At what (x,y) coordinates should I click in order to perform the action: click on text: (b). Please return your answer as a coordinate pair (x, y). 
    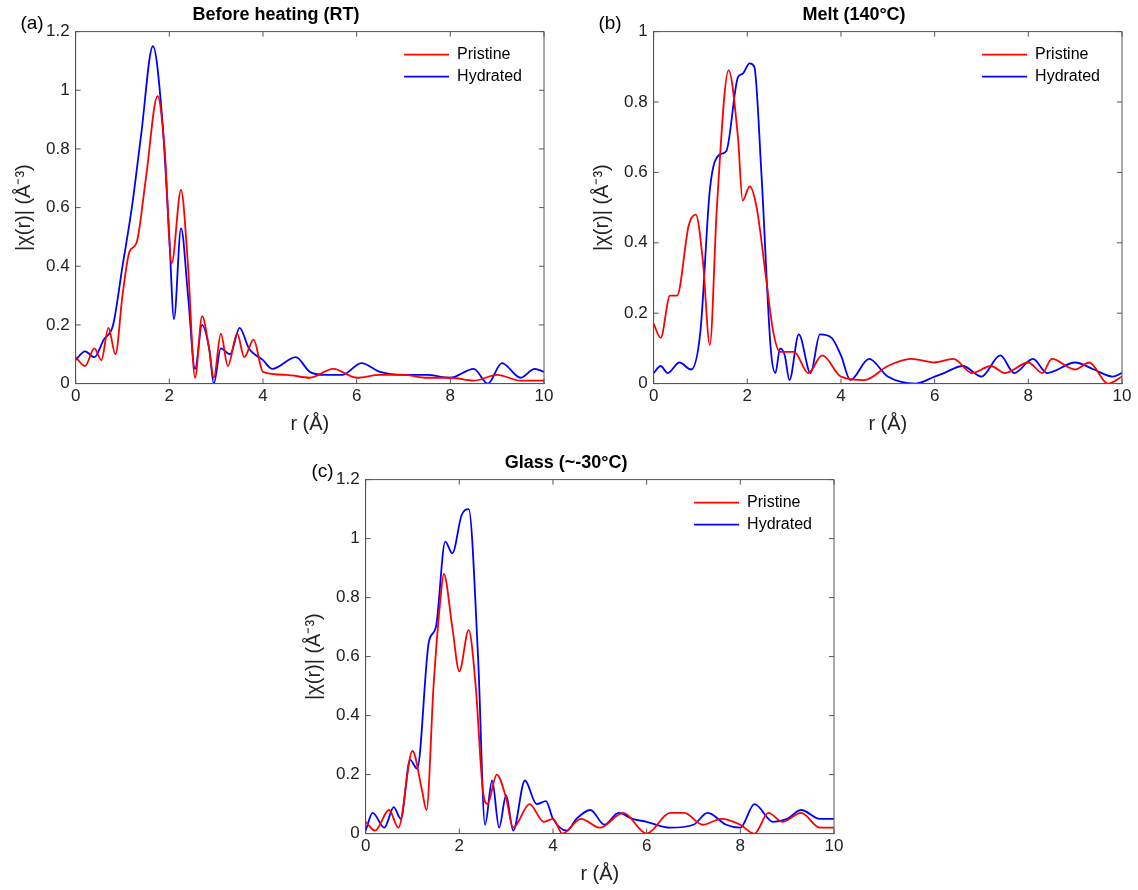
    Looking at the image, I should click on (610, 22).